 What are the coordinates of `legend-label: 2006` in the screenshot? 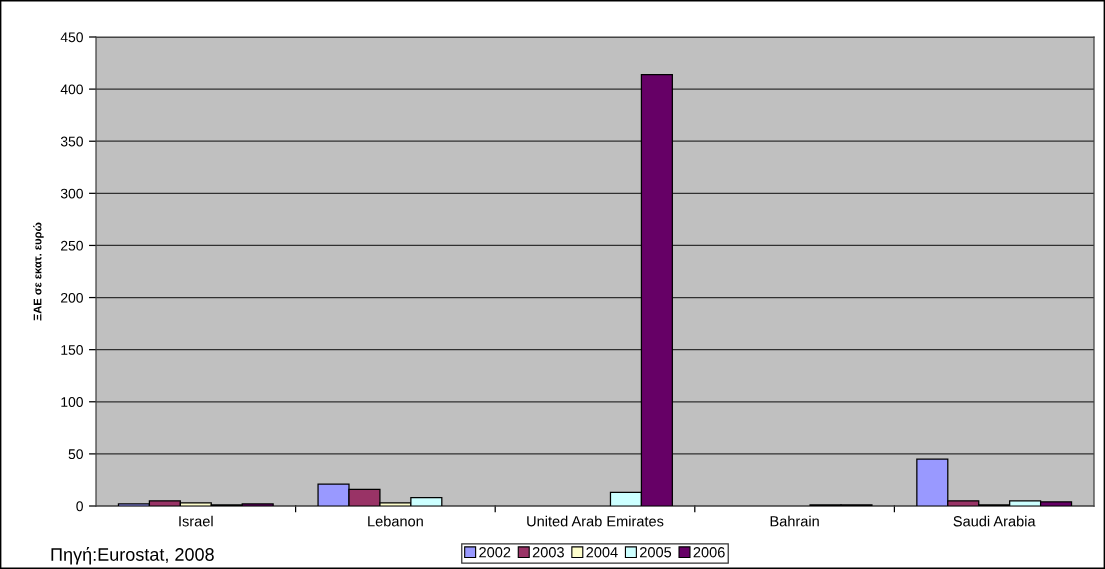 It's located at (709, 552).